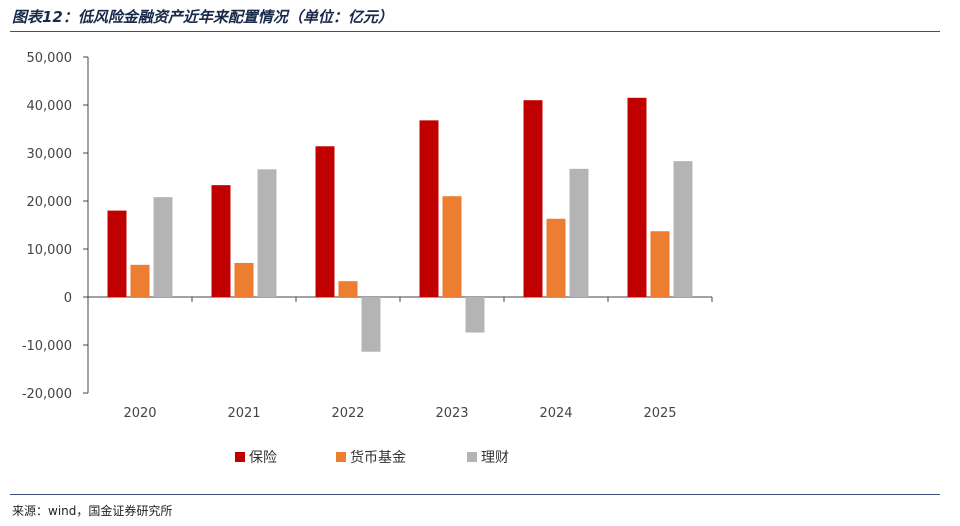 The height and width of the screenshot is (526, 960). What do you see at coordinates (371, 324) in the screenshot?
I see `bar-理财-2022` at bounding box center [371, 324].